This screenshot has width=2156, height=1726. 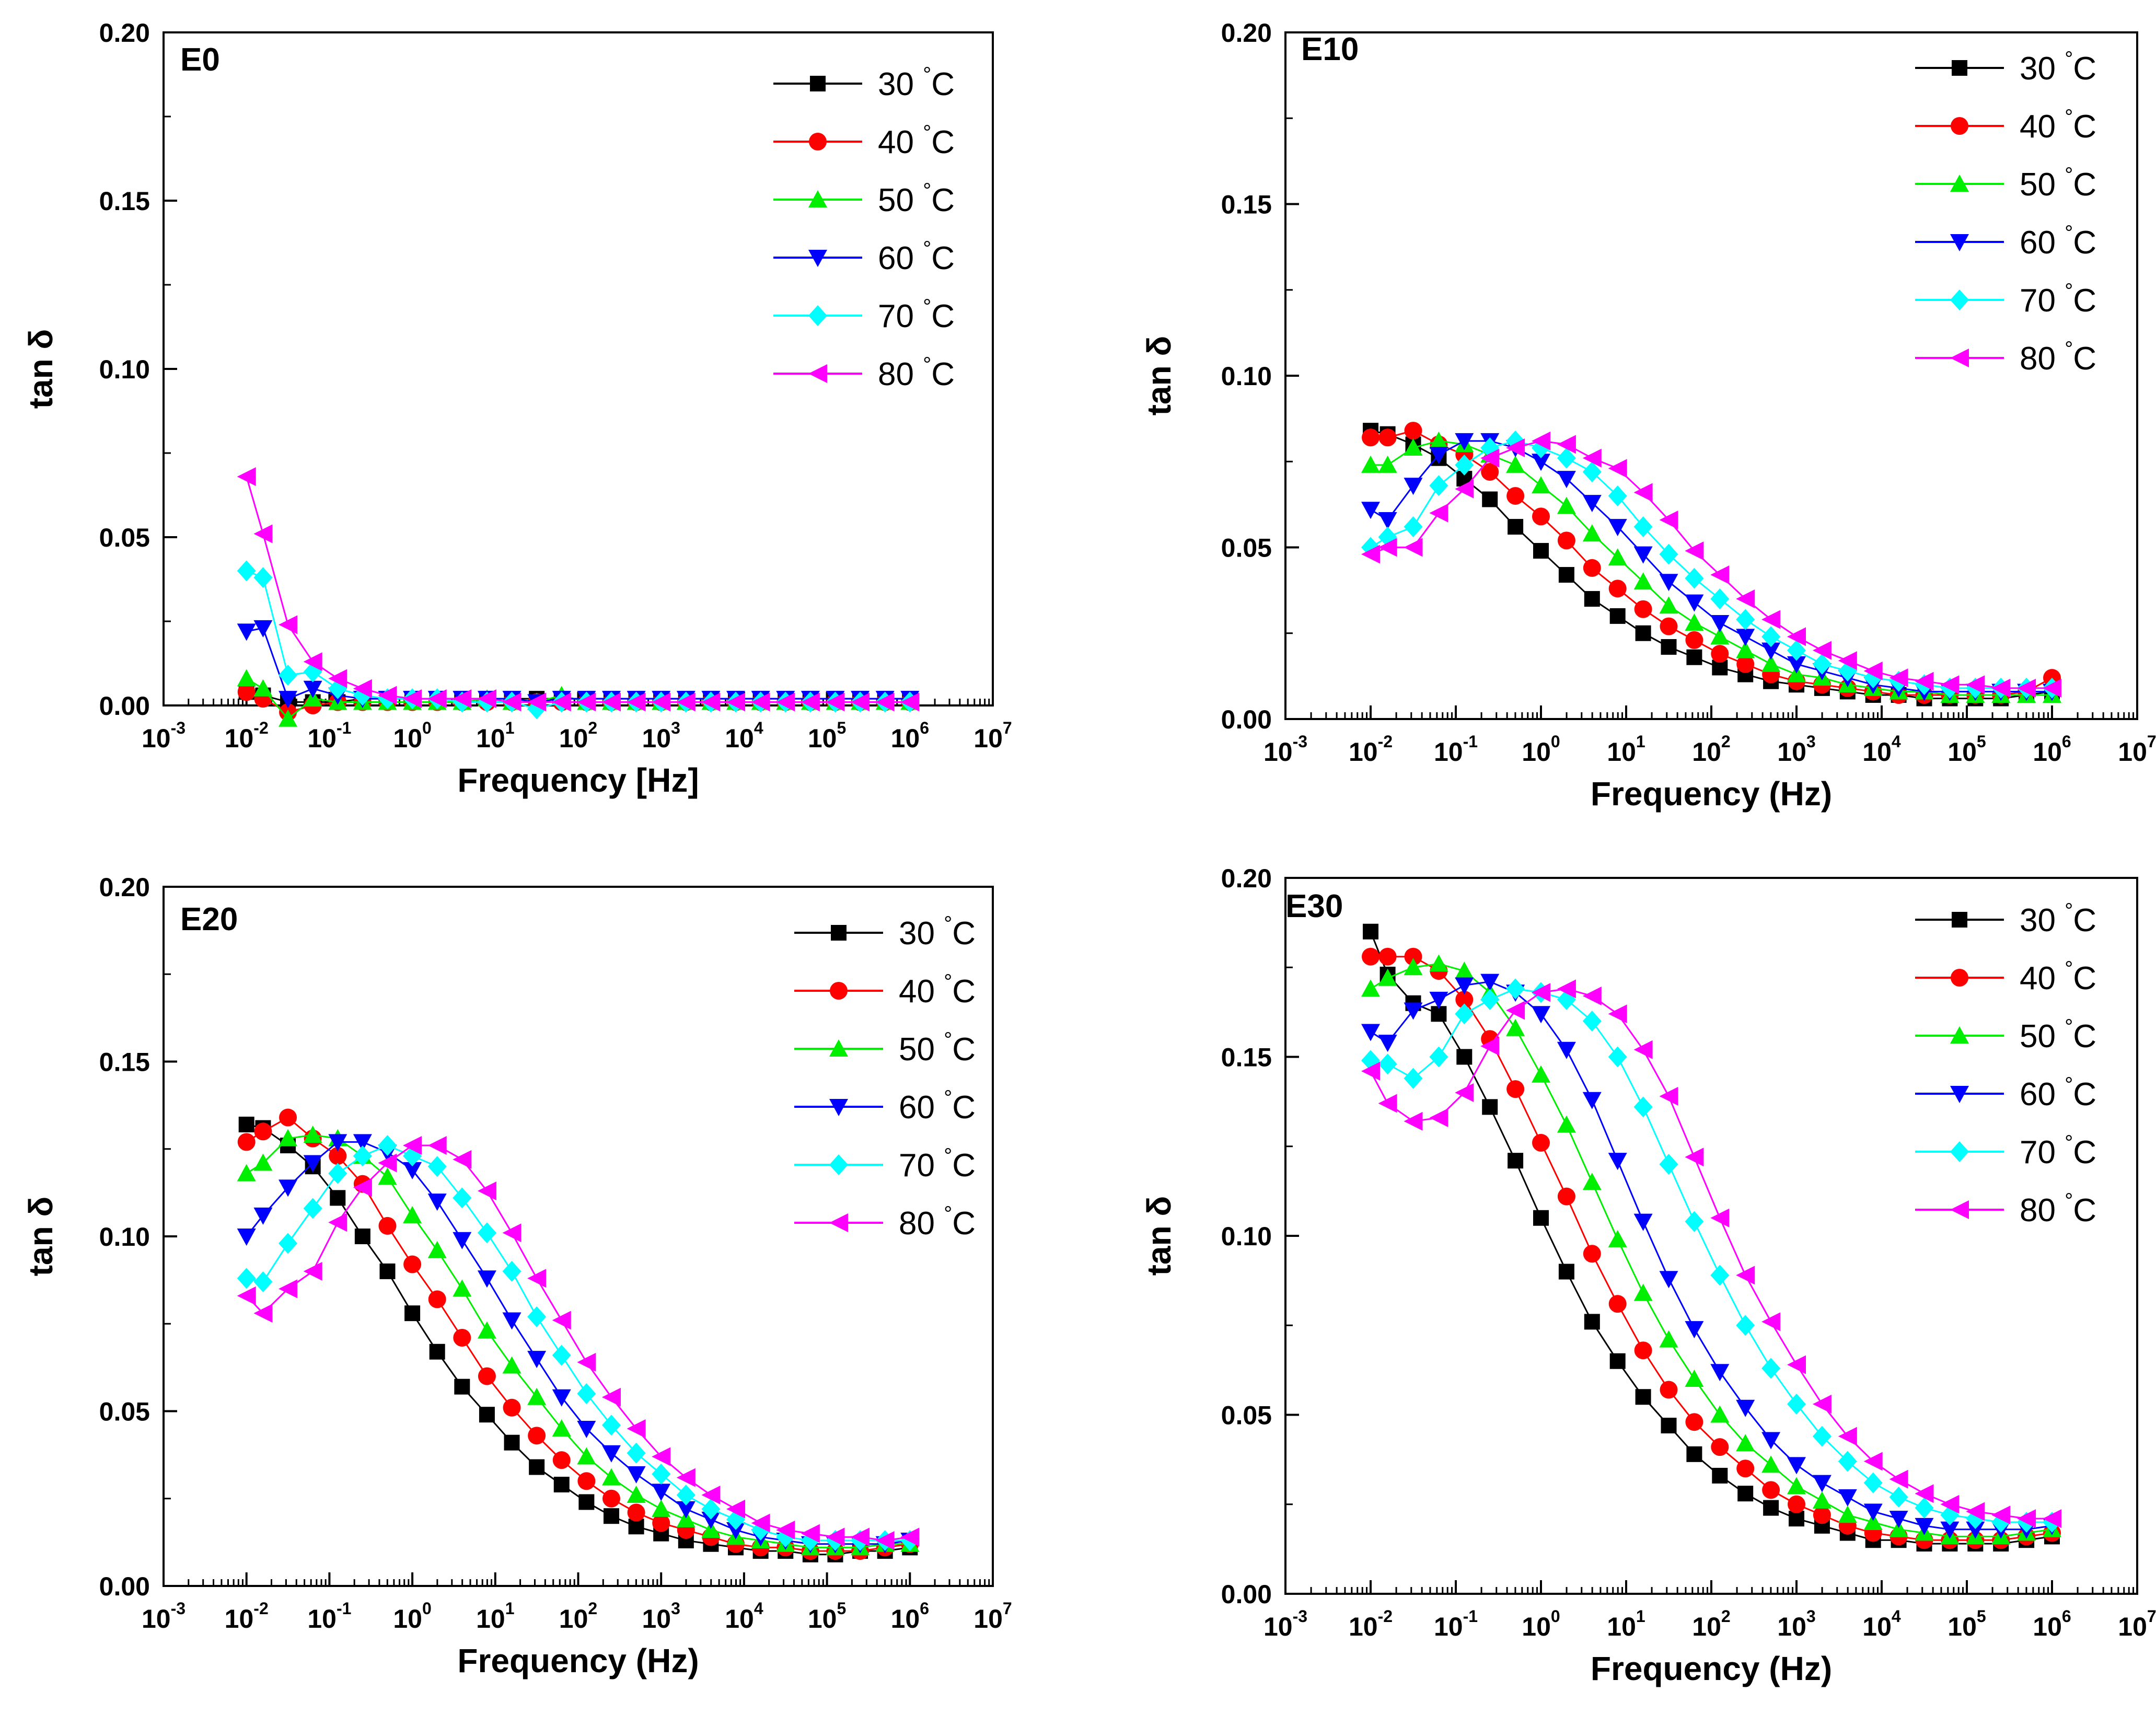 What do you see at coordinates (1246, 204) in the screenshot?
I see `y-tick-label: 0.15` at bounding box center [1246, 204].